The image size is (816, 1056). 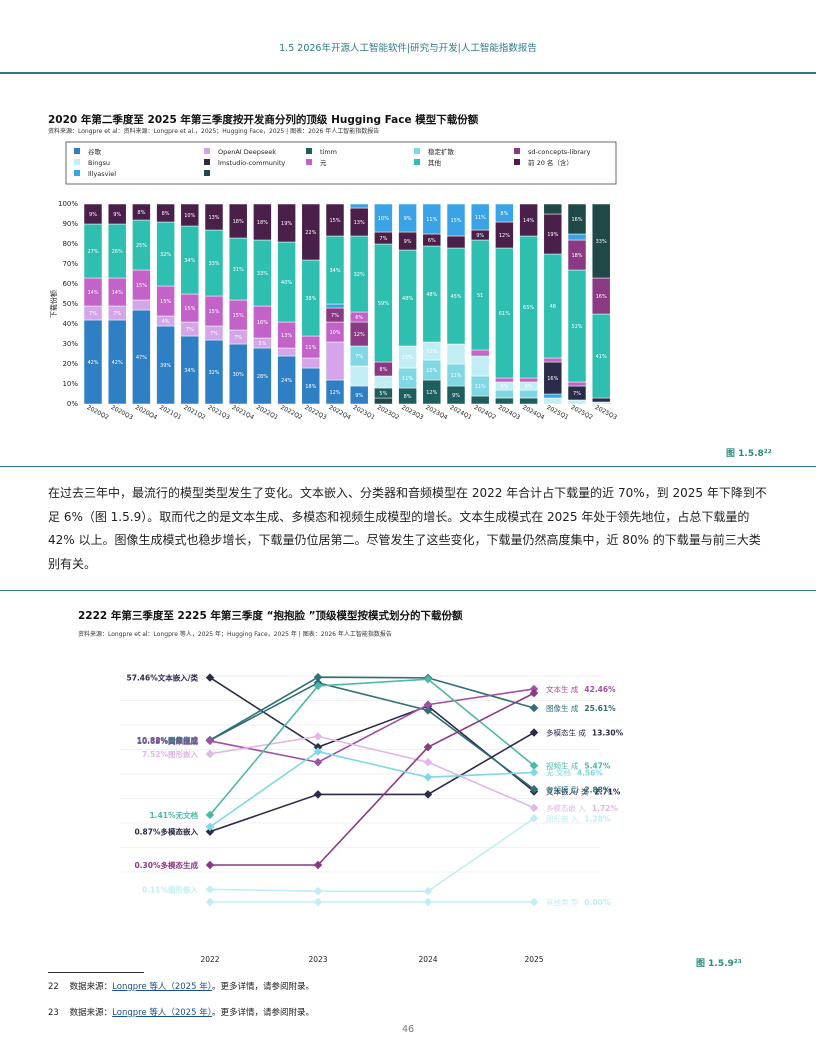 What do you see at coordinates (163, 678) in the screenshot?
I see `series-start-label: 57.46%文本嵌入/类` at bounding box center [163, 678].